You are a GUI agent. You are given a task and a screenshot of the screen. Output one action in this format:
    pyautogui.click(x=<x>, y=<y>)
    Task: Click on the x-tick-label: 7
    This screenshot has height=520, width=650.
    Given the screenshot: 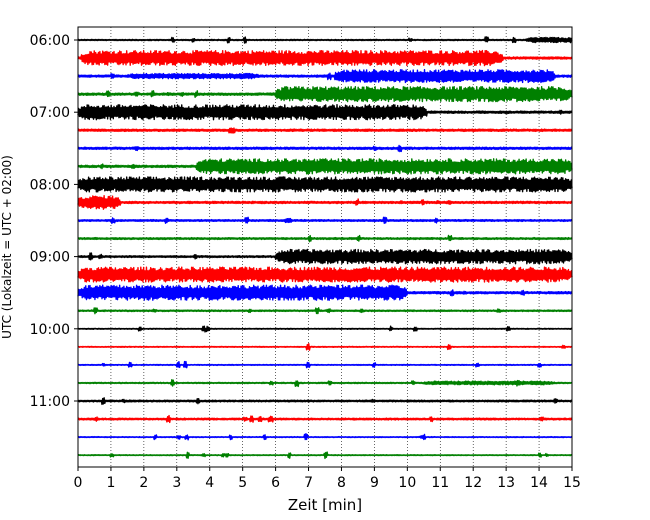 What is the action you would take?
    pyautogui.click(x=308, y=483)
    